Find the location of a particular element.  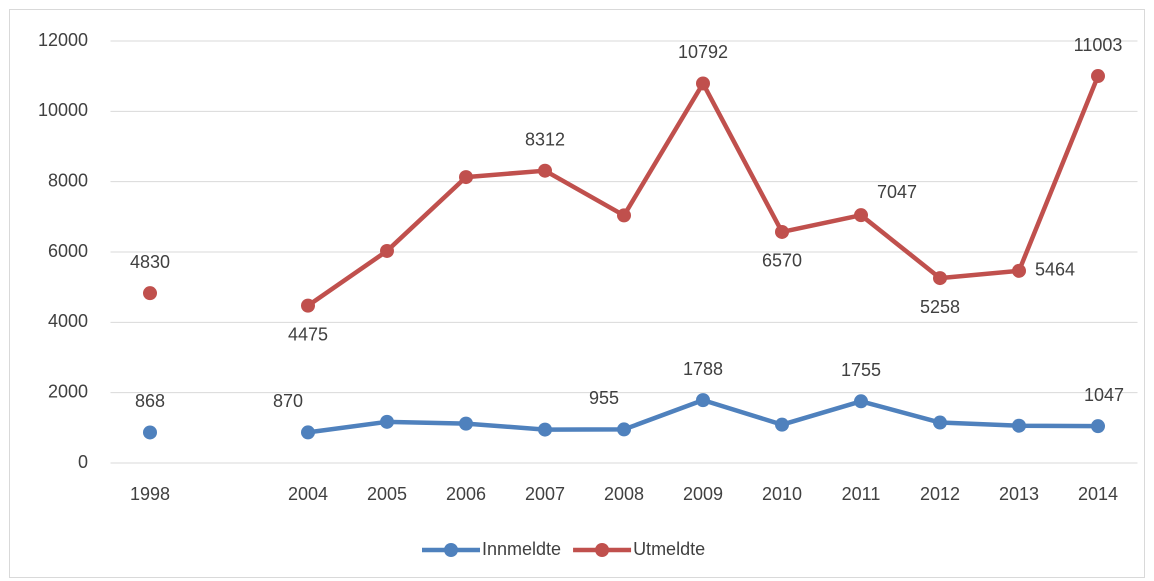

legend-label: Innmeldte is located at coordinates (521, 549).